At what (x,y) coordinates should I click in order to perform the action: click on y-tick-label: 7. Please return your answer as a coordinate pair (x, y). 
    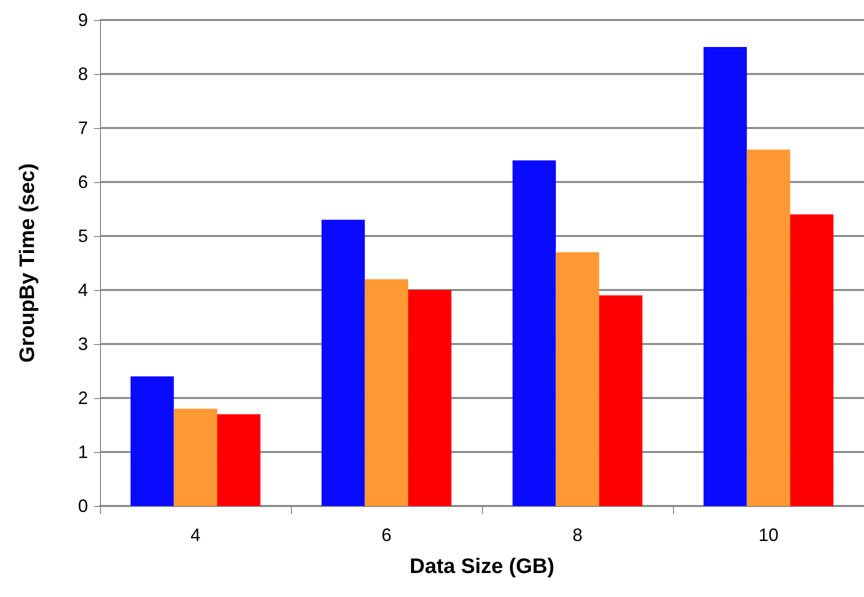
    Looking at the image, I should click on (83, 128).